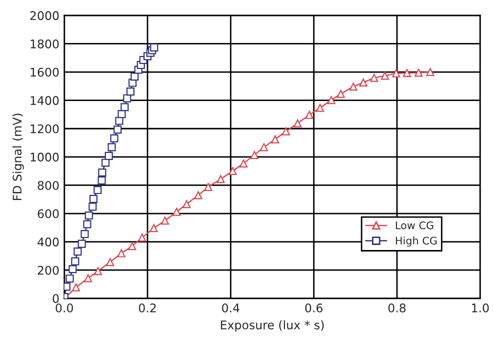 This screenshot has width=495, height=343. I want to click on x-tick-label: 0.8, so click(397, 307).